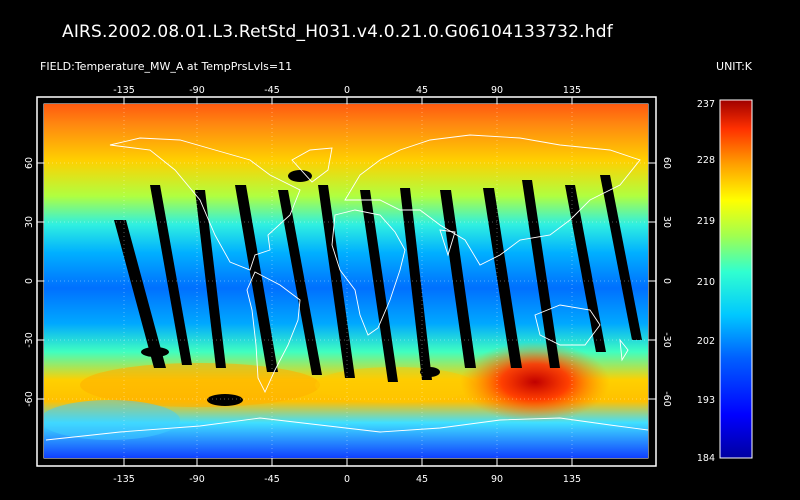 The height and width of the screenshot is (500, 800). I want to click on colorbar-label: 210, so click(706, 282).